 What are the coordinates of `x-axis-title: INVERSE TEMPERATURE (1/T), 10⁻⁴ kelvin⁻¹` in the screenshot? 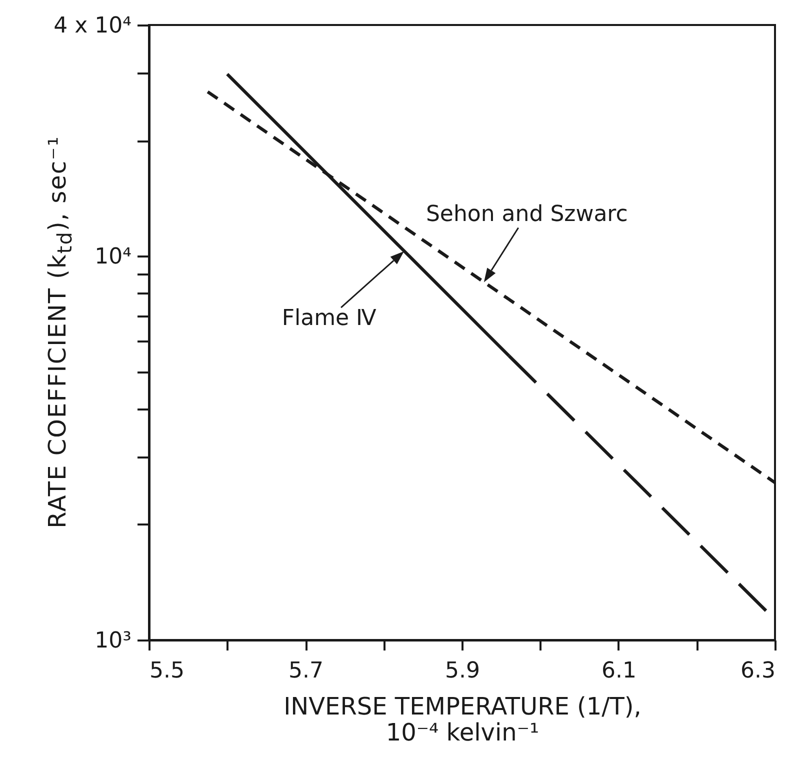 It's located at (463, 719).